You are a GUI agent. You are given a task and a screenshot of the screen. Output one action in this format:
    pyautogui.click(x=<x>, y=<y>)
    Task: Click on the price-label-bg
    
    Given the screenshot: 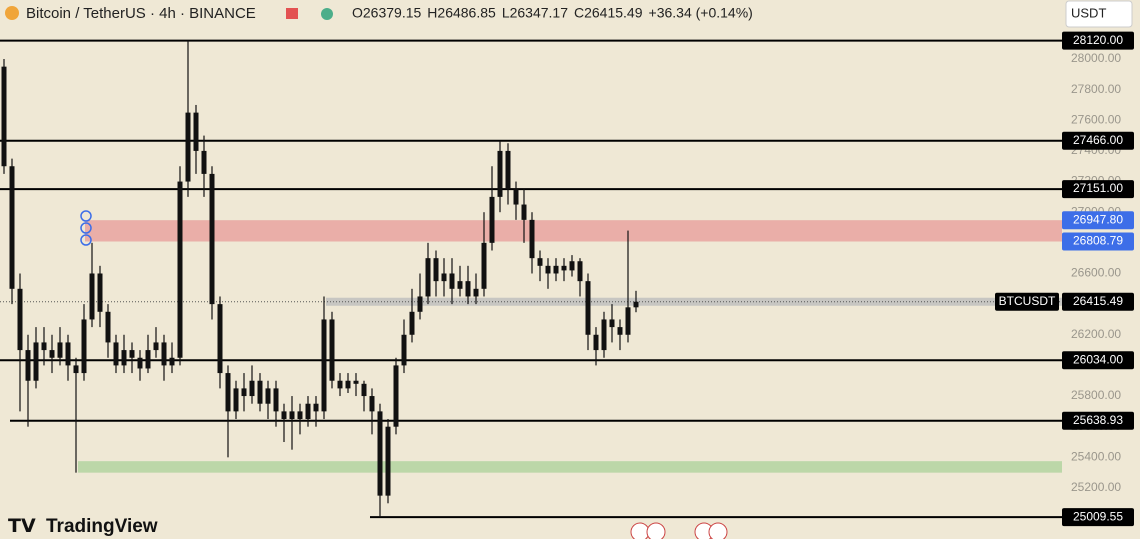 What is the action you would take?
    pyautogui.click(x=1098, y=301)
    